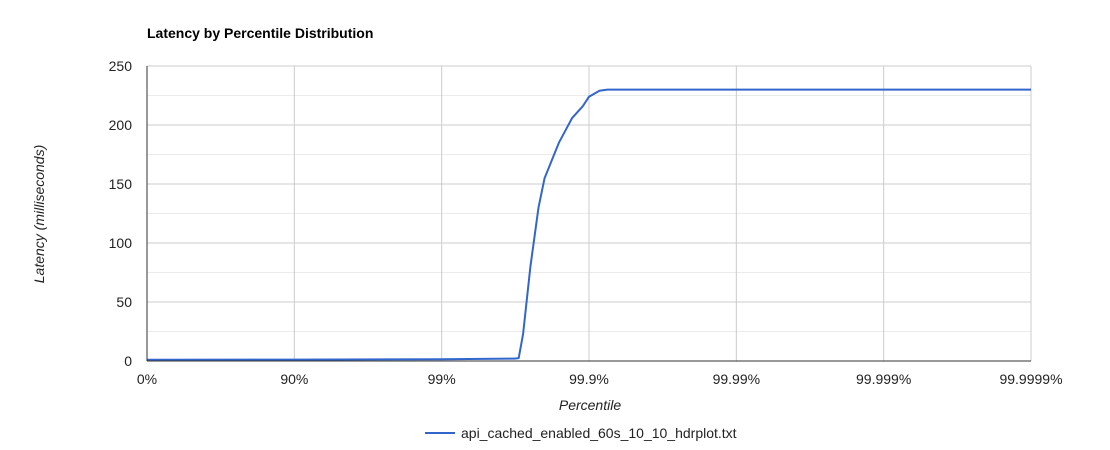 This screenshot has width=1110, height=450. What do you see at coordinates (121, 184) in the screenshot?
I see `y-tick-label: 150` at bounding box center [121, 184].